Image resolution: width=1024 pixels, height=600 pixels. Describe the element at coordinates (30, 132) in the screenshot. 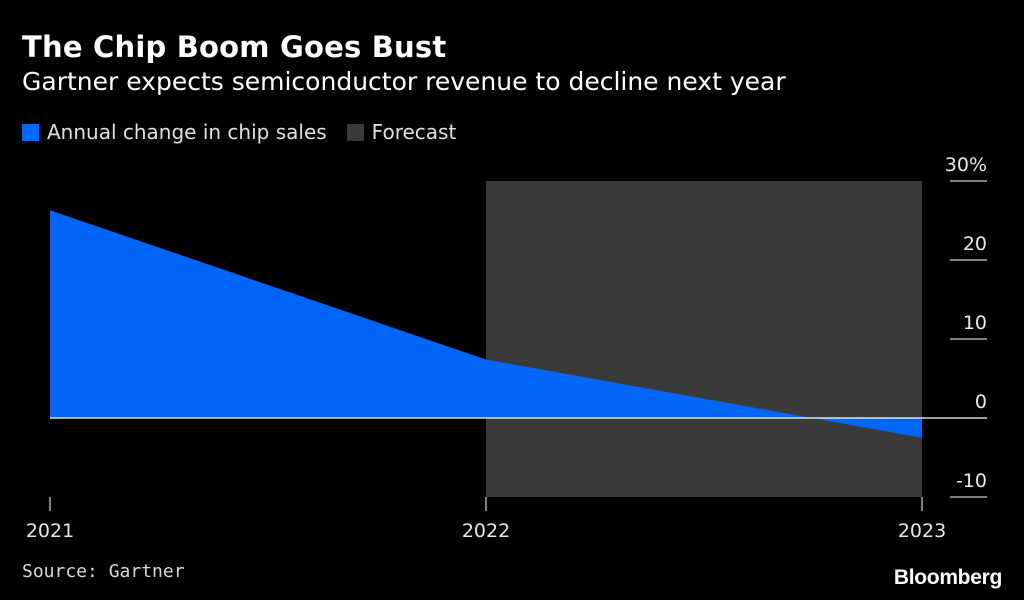

I see `legend-swatch-series` at that location.